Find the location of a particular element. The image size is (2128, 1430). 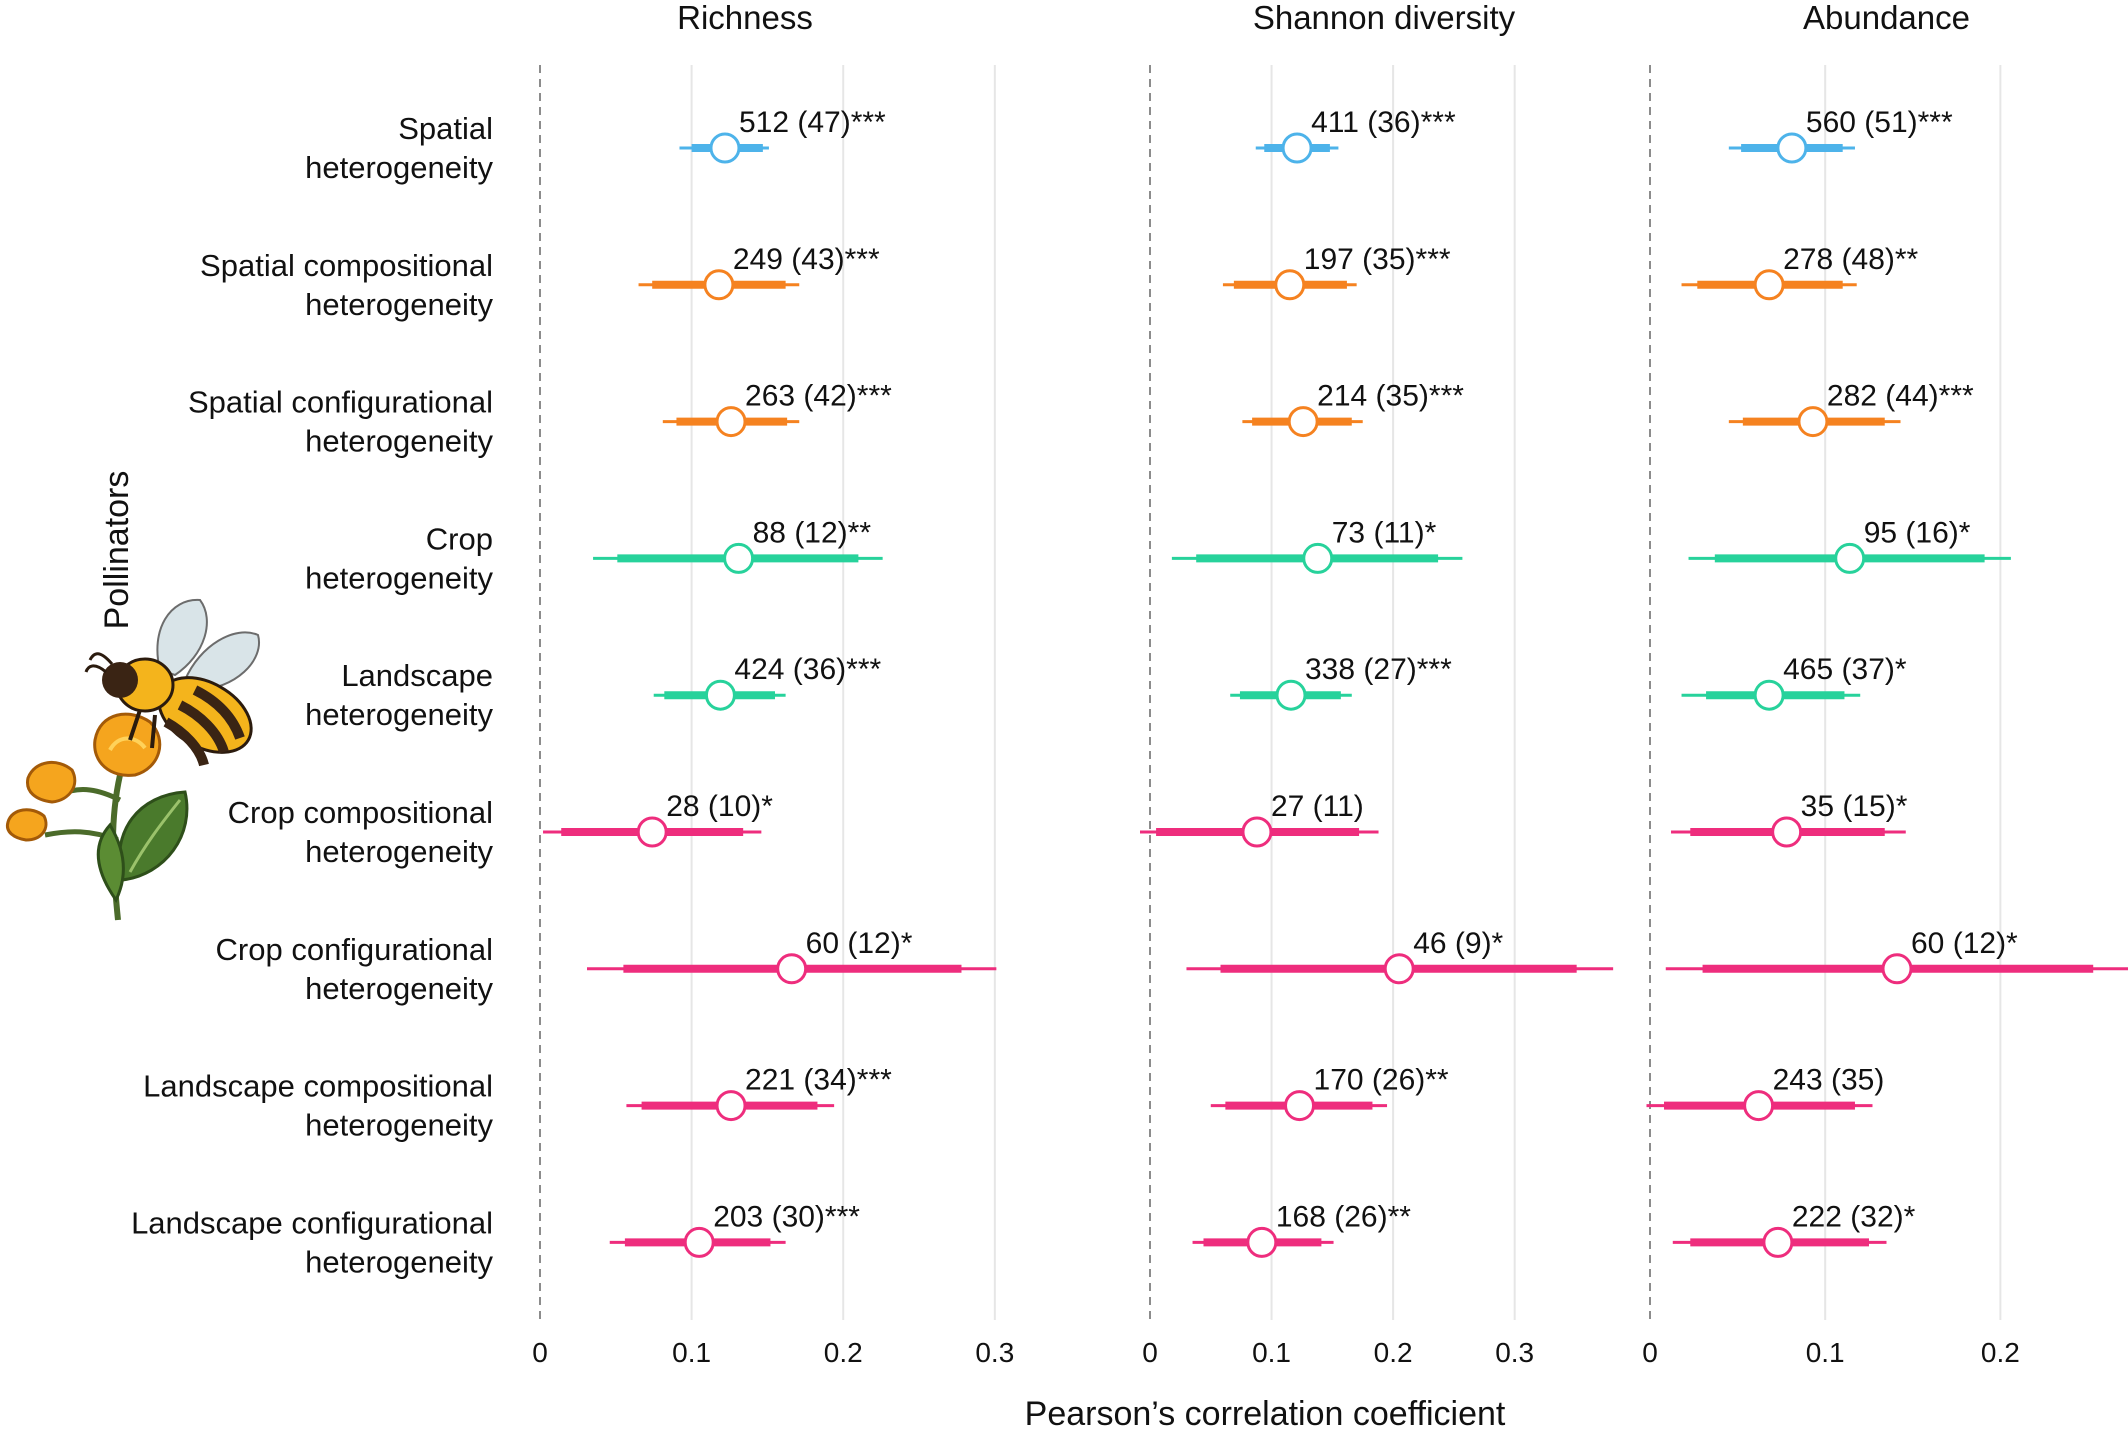

row-label-6-line2: heterogeneity is located at coordinates (399, 988).